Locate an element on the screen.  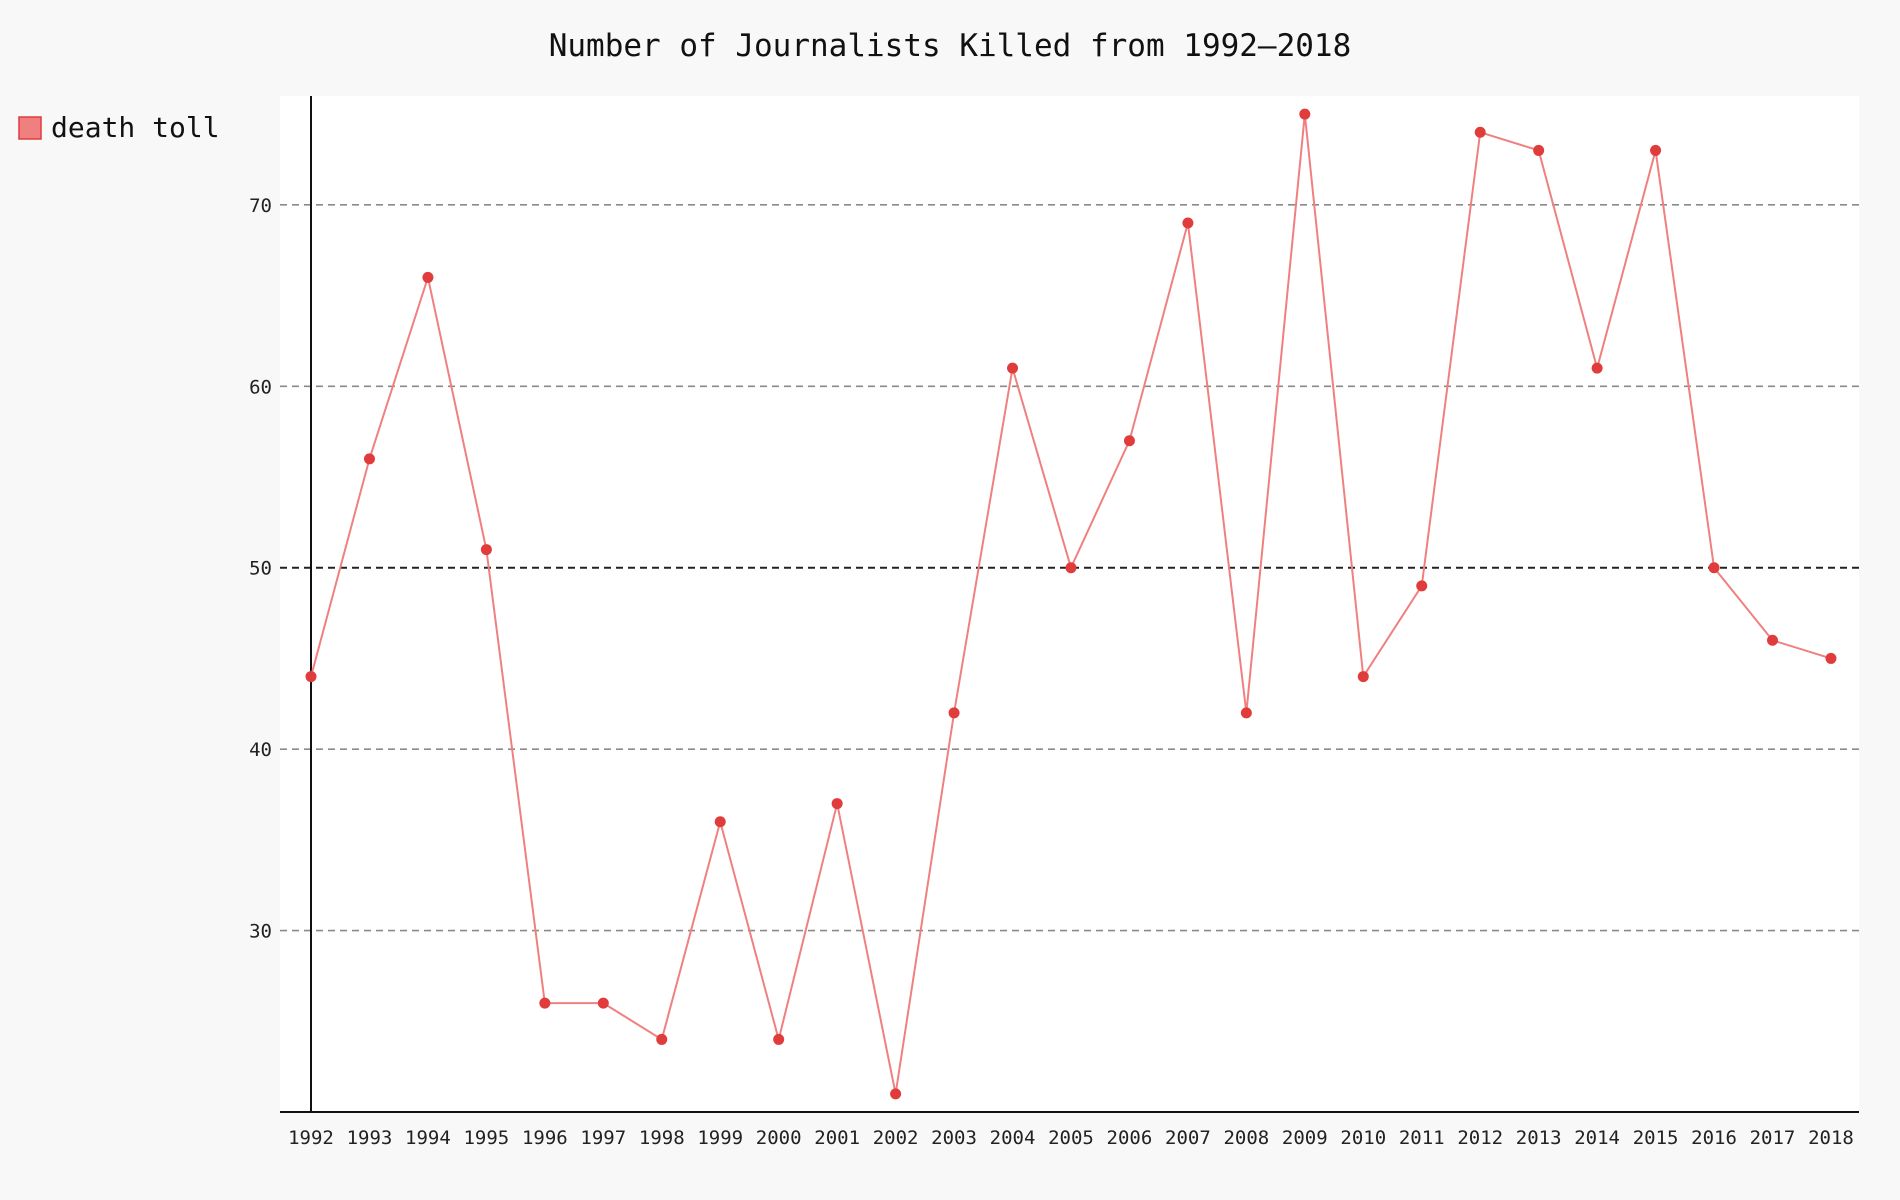
data-point-2011 is located at coordinates (1422, 586).